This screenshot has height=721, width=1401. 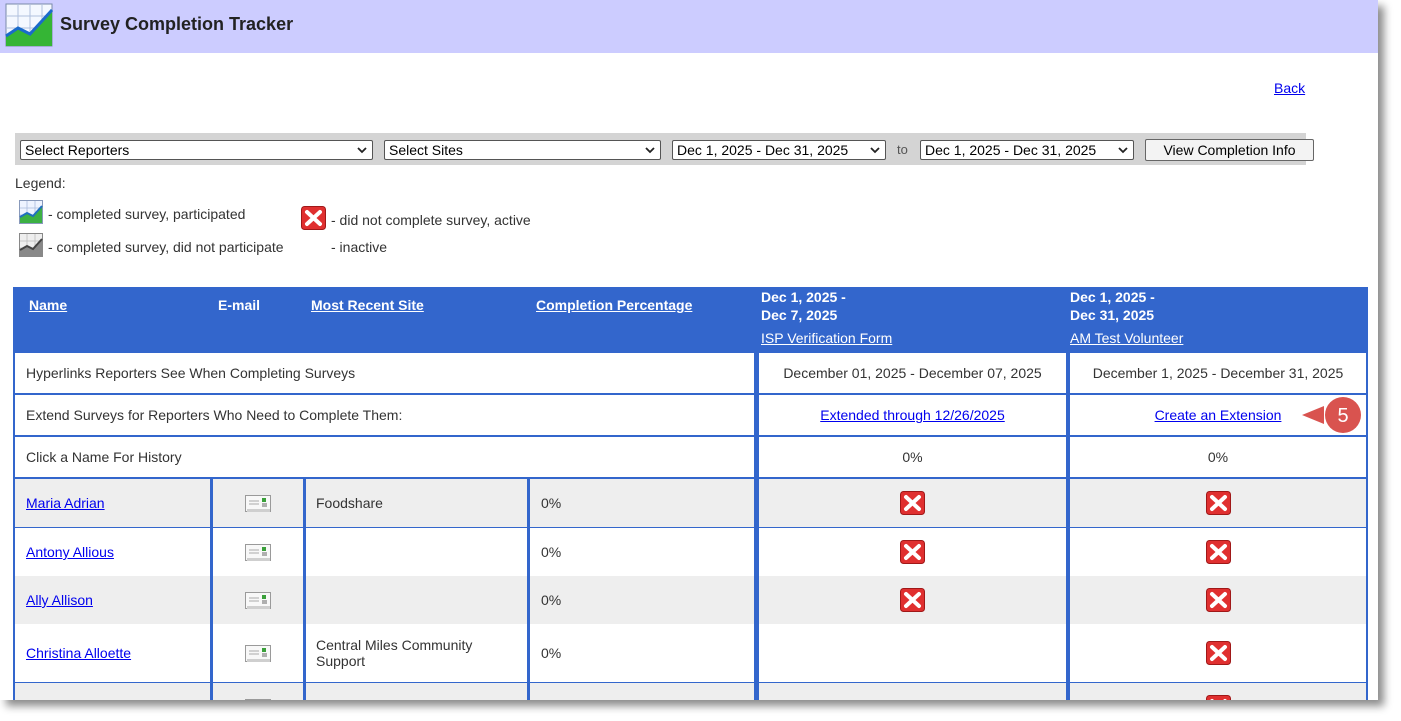 I want to click on period-2-form-link: AM Test Volunteer, so click(x=1127, y=338).